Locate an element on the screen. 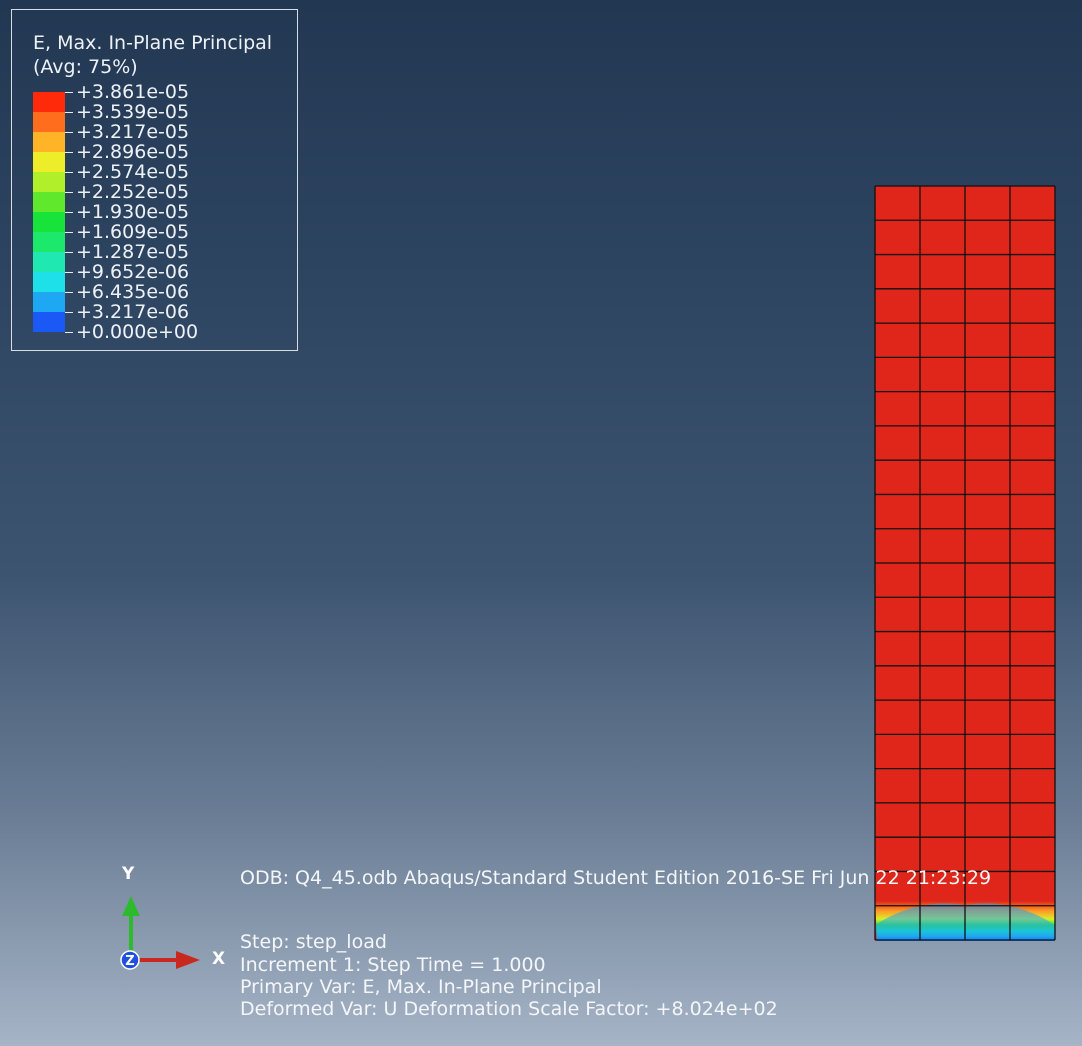 The width and height of the screenshot is (1082, 1046). mesh-edges is located at coordinates (965, 563).